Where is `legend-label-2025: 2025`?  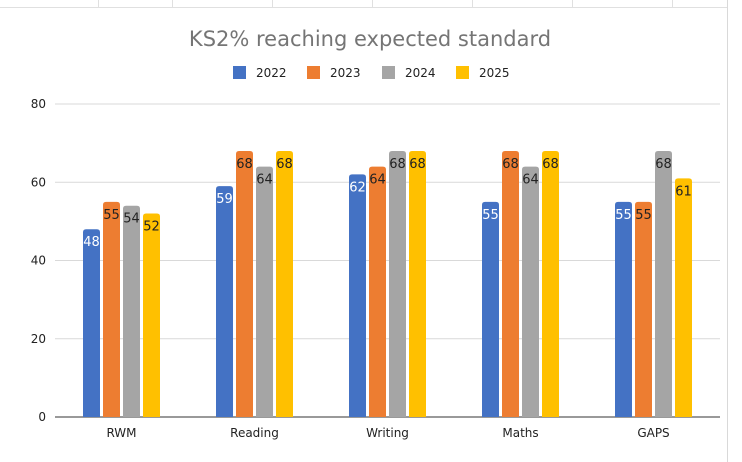 legend-label-2025: 2025 is located at coordinates (494, 73).